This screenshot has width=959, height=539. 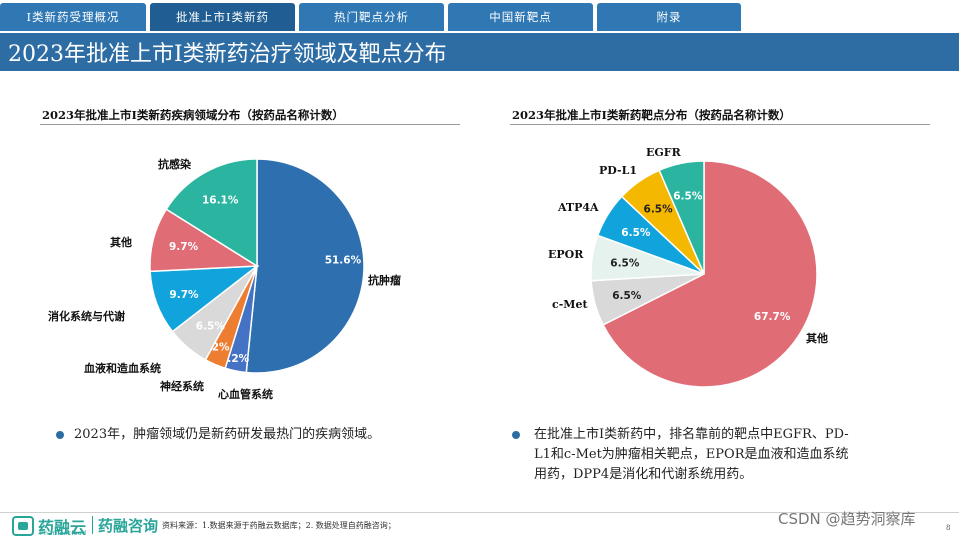 I want to click on tab-appendix: 附录, so click(x=669, y=17).